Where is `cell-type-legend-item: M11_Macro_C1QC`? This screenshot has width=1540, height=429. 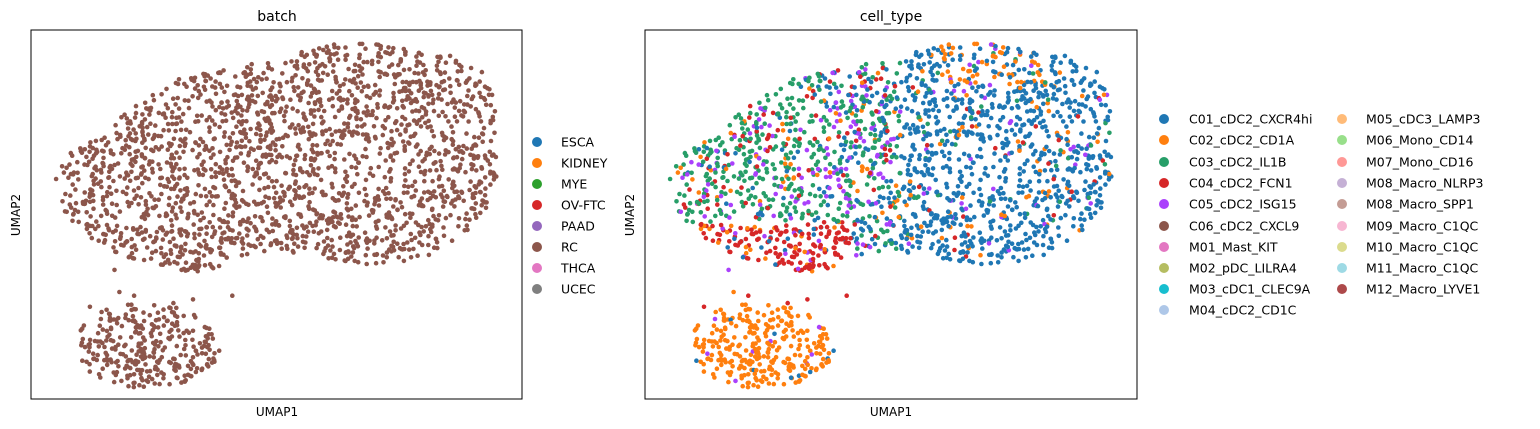
cell-type-legend-item: M11_Macro_C1QC is located at coordinates (1408, 268).